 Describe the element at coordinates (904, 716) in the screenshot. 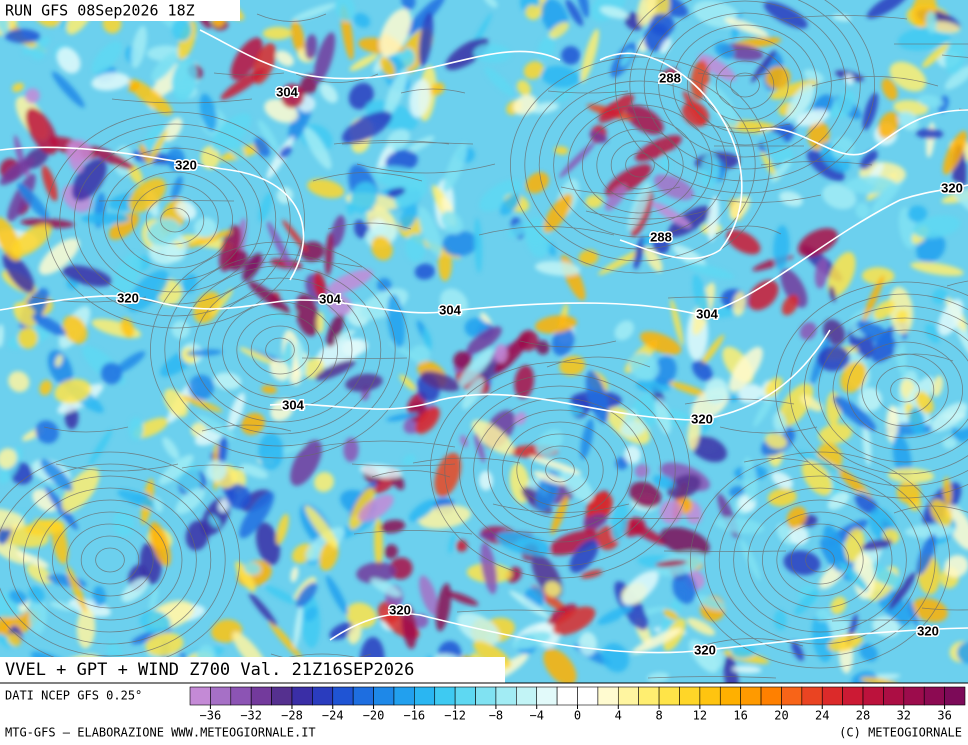

I see `colorbar-tick-label: 32` at that location.